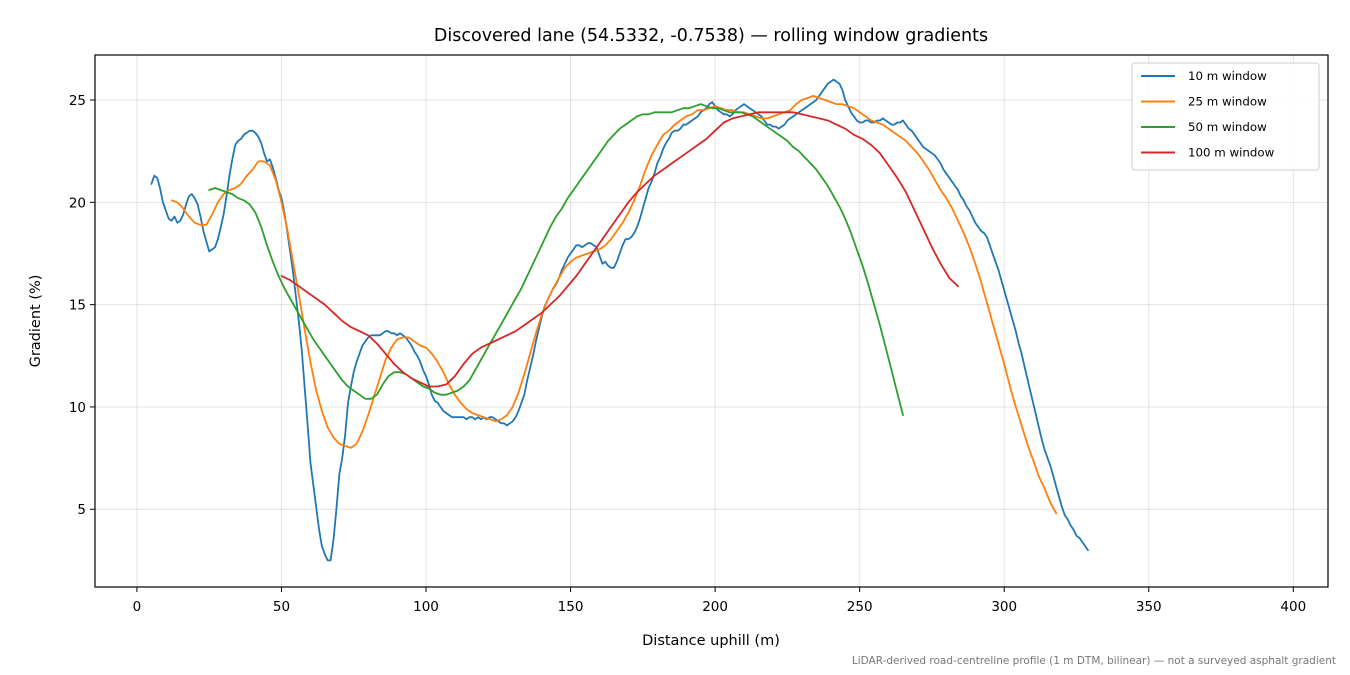  I want to click on x-tick-label: 100, so click(426, 607).